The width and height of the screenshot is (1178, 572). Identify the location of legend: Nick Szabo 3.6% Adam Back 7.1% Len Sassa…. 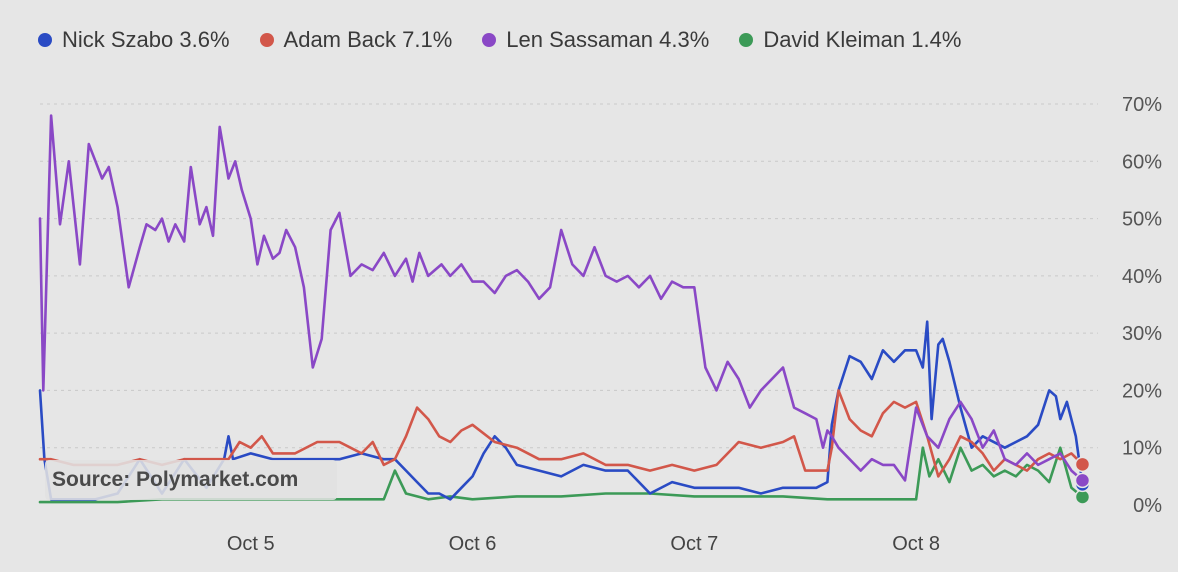
(499, 40).